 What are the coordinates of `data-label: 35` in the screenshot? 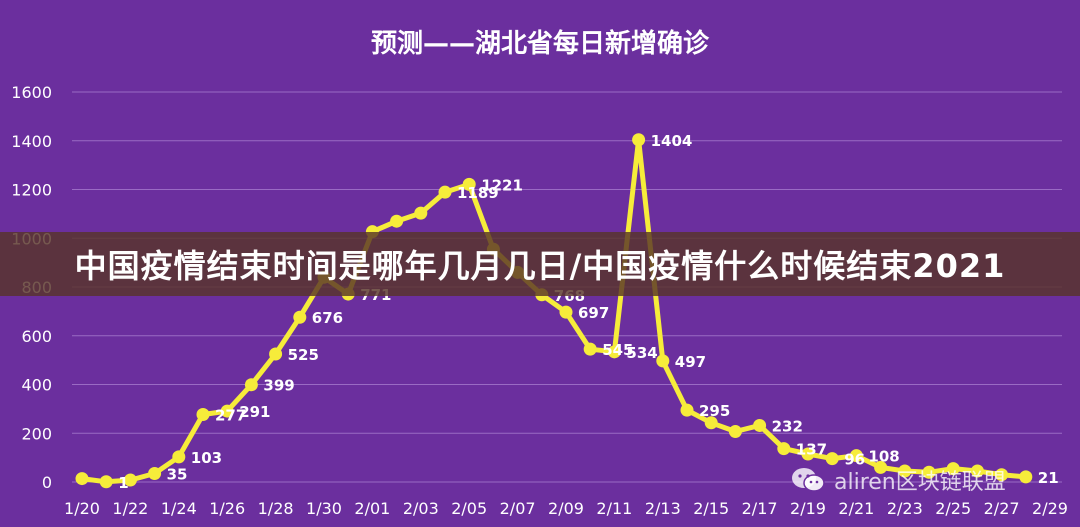 It's located at (177, 474).